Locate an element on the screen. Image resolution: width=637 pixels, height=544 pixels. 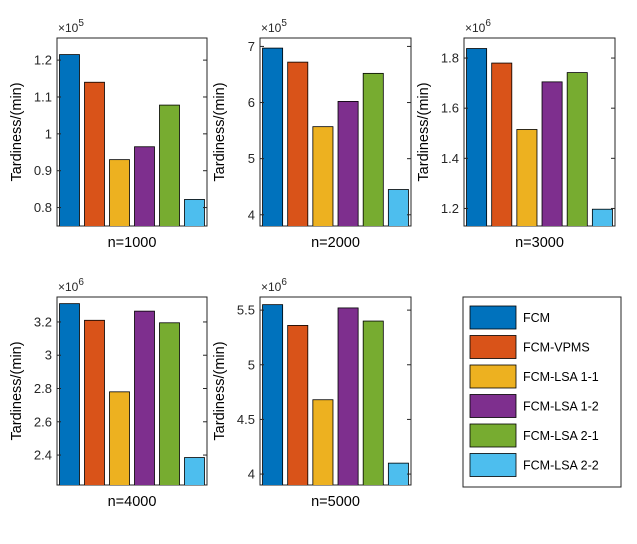
legend-label: FCM-LSA 2-1 is located at coordinates (561, 436).